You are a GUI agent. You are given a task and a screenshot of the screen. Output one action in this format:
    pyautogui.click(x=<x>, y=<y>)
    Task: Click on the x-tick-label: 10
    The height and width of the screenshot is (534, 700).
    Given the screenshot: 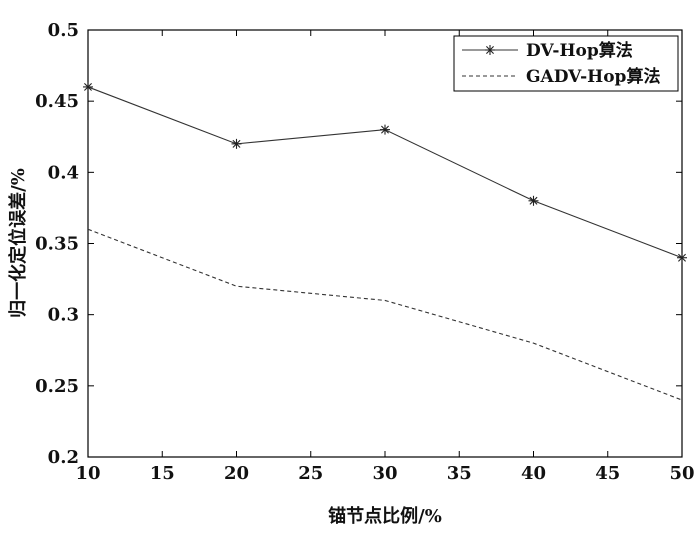 What is the action you would take?
    pyautogui.click(x=87, y=473)
    